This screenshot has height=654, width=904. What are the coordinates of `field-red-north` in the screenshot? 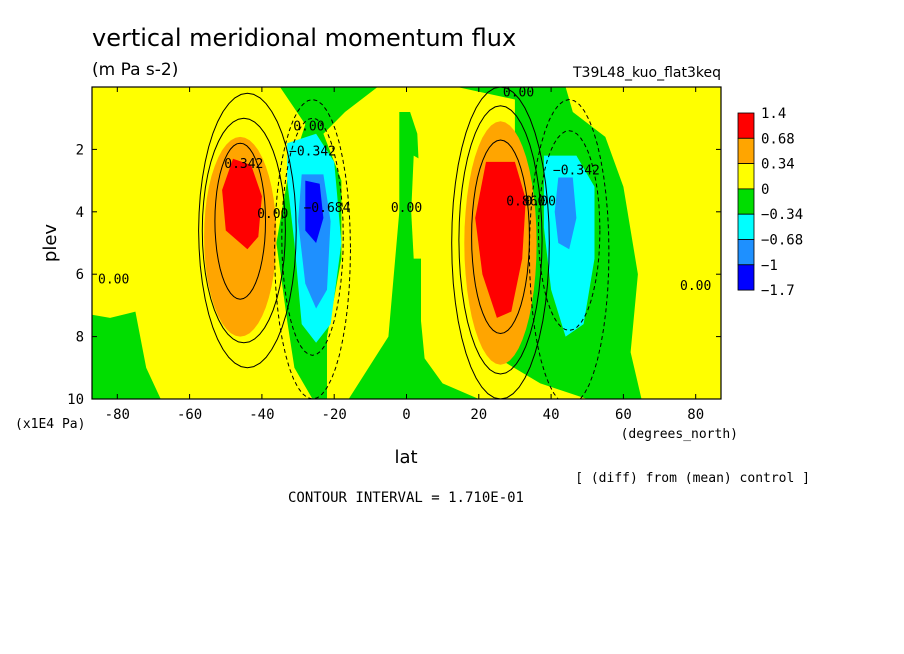 It's located at (500, 239).